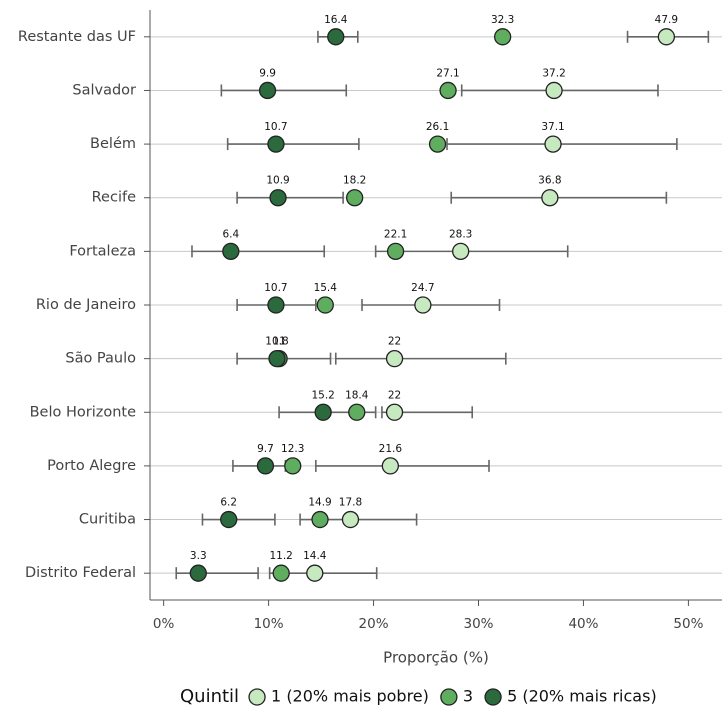 The image size is (723, 710). I want to click on data-label: 14.9, so click(319, 503).